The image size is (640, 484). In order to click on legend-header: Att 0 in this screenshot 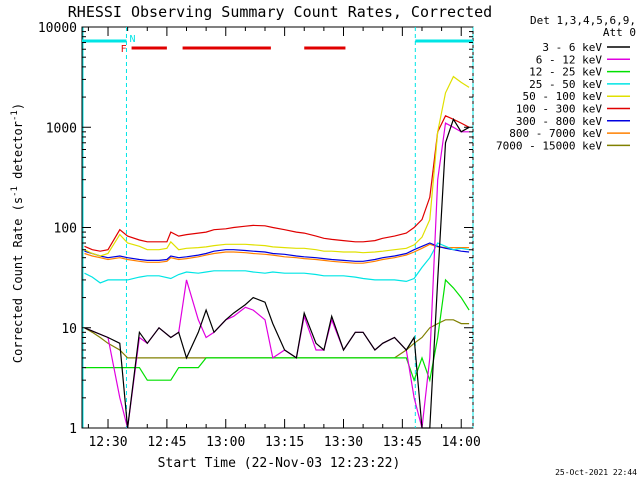, I will do `click(619, 32)`.